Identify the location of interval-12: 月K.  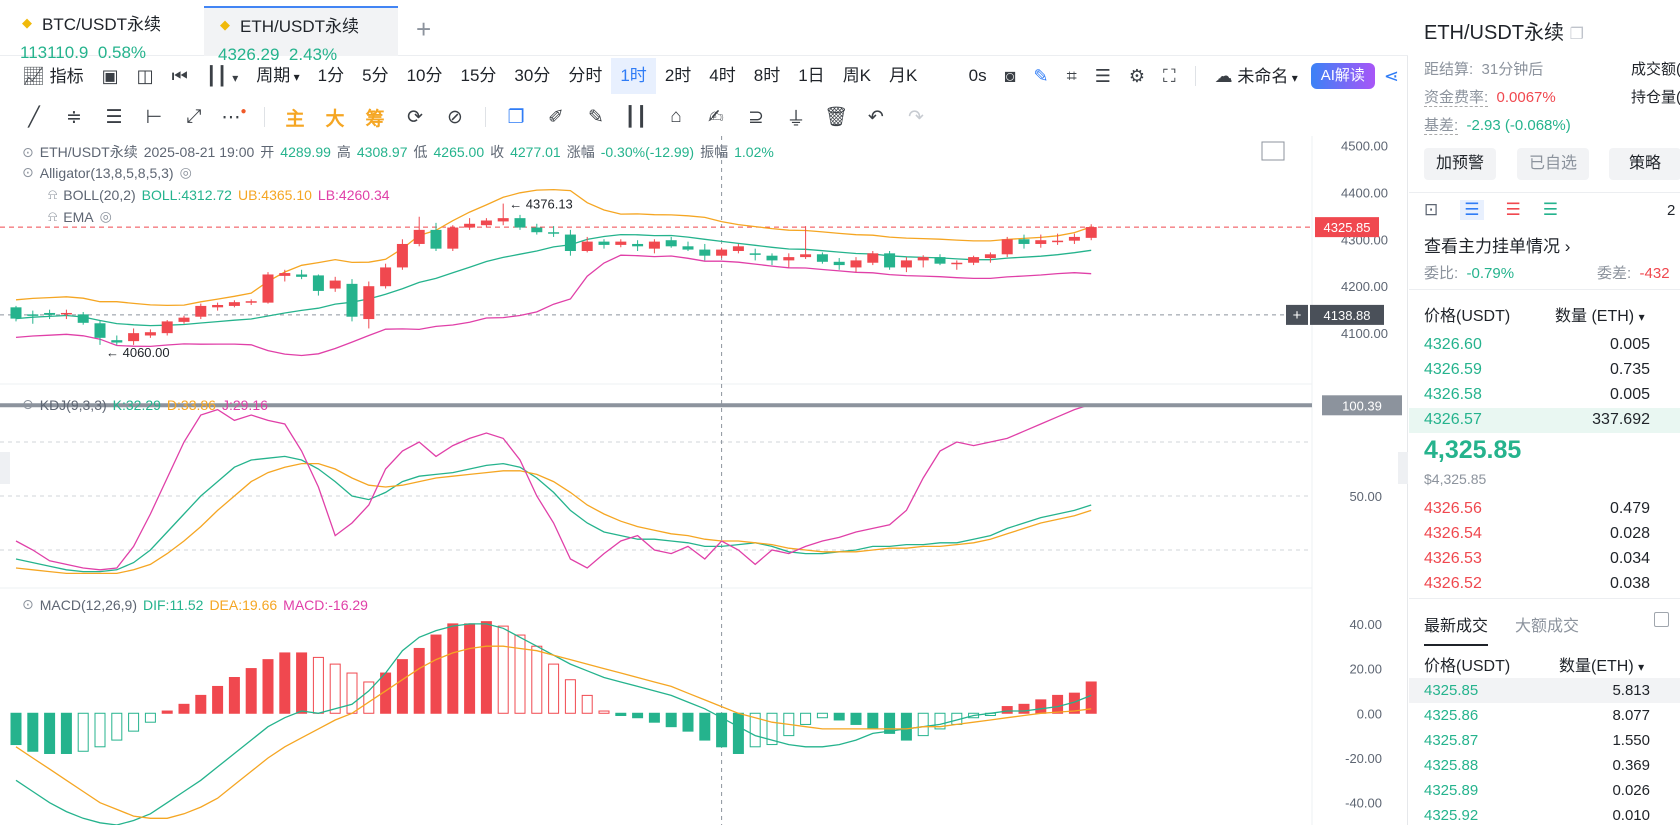
(903, 75).